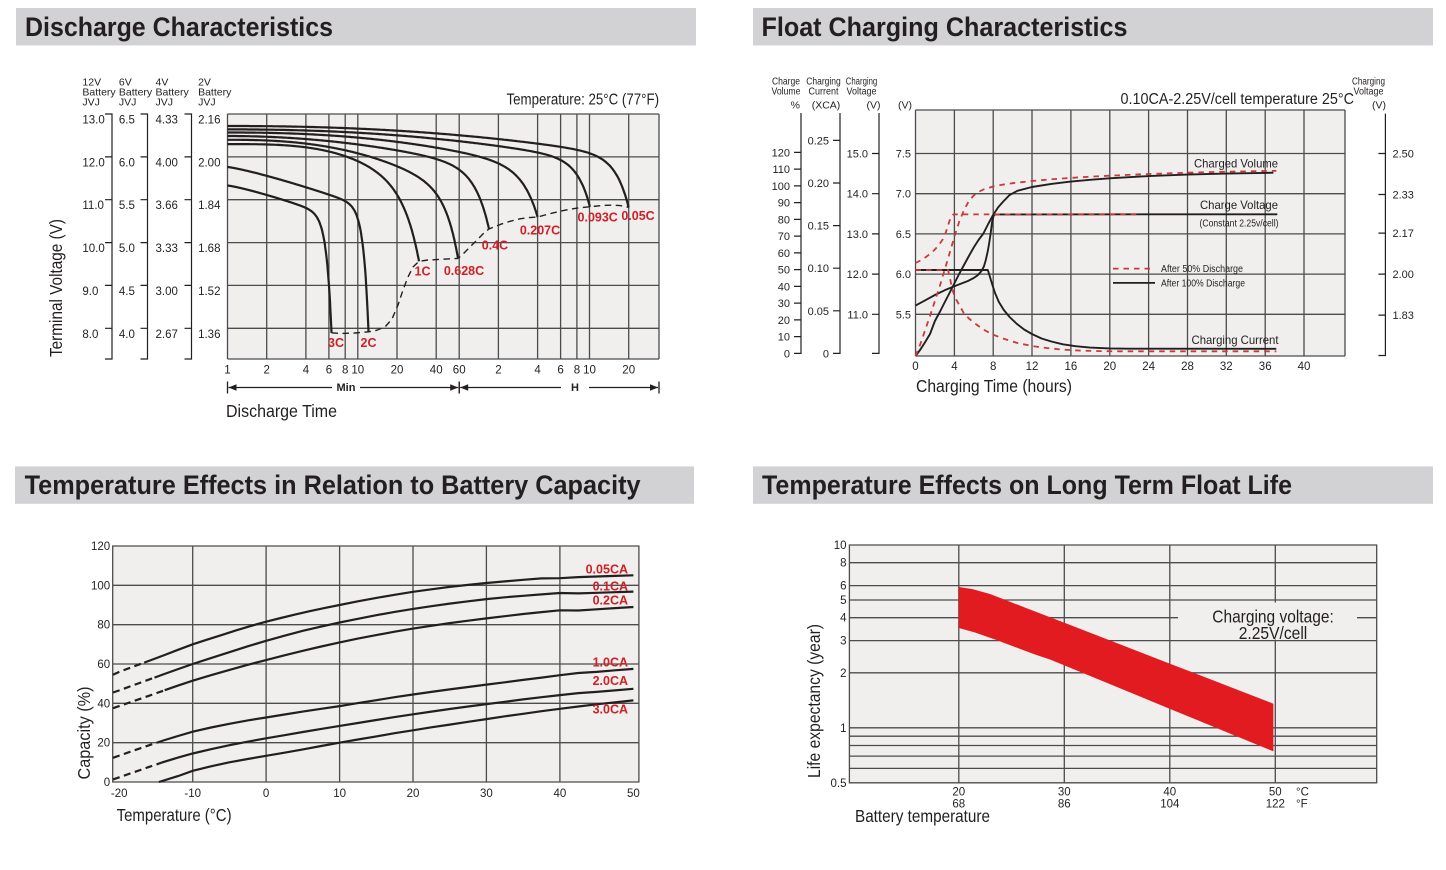  What do you see at coordinates (136, 93) in the screenshot?
I see `svg-text: Battery` at bounding box center [136, 93].